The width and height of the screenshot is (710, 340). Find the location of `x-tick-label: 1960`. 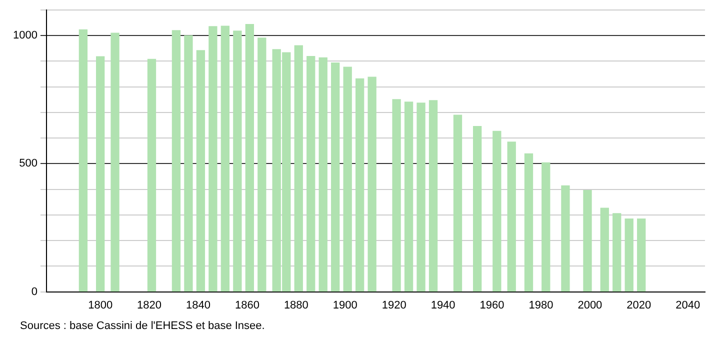

x-tick-label: 1960 is located at coordinates (492, 305).